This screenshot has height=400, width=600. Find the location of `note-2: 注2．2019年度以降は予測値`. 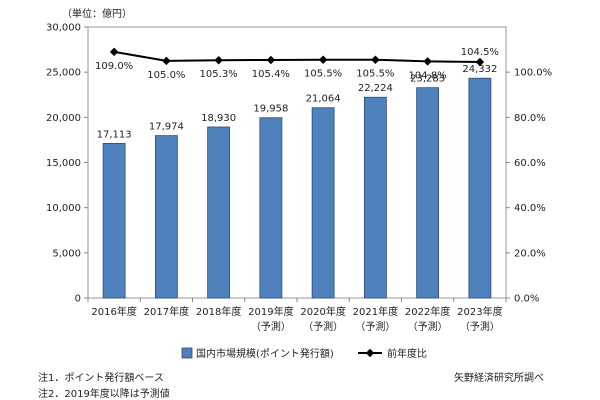

note-2: 注2．2019年度以降は予測値 is located at coordinates (104, 394).